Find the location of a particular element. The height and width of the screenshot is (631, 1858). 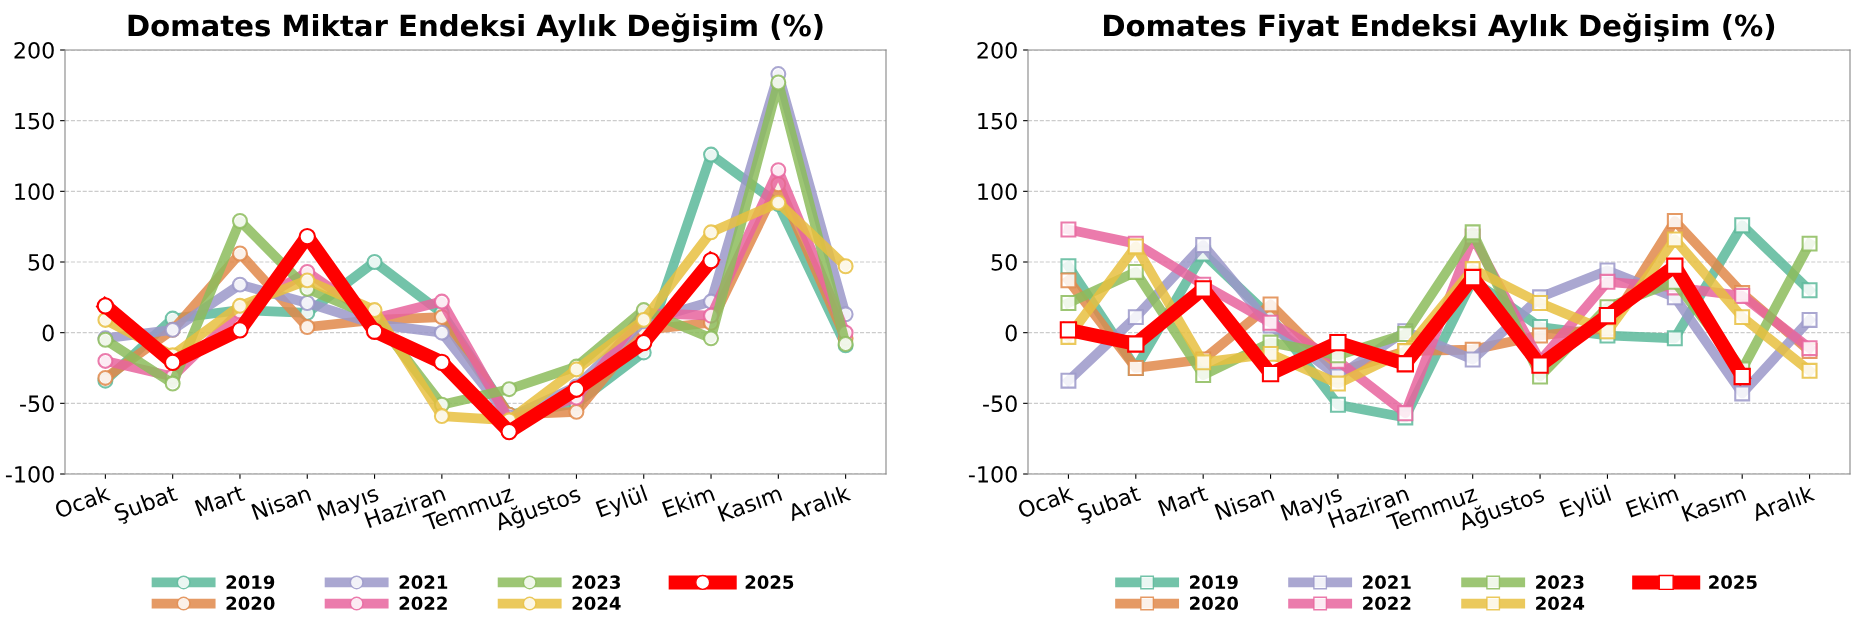

chart-title: Domates Miktar Endeksi Aylık Değişim (%) is located at coordinates (475, 28).